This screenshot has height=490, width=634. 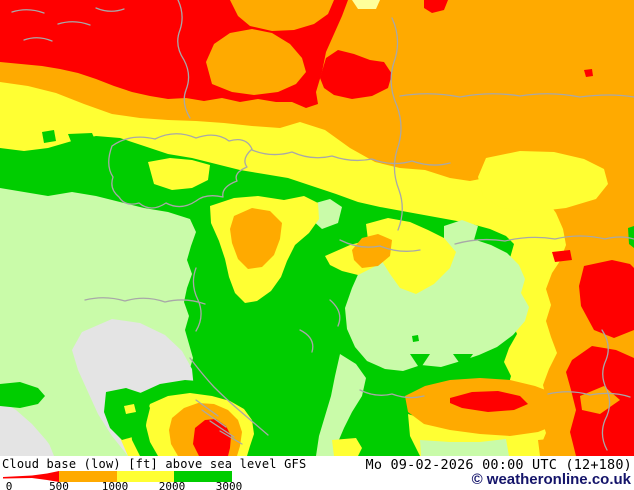 What do you see at coordinates (356, 74) in the screenshot?
I see `region-red-east-lobe` at bounding box center [356, 74].